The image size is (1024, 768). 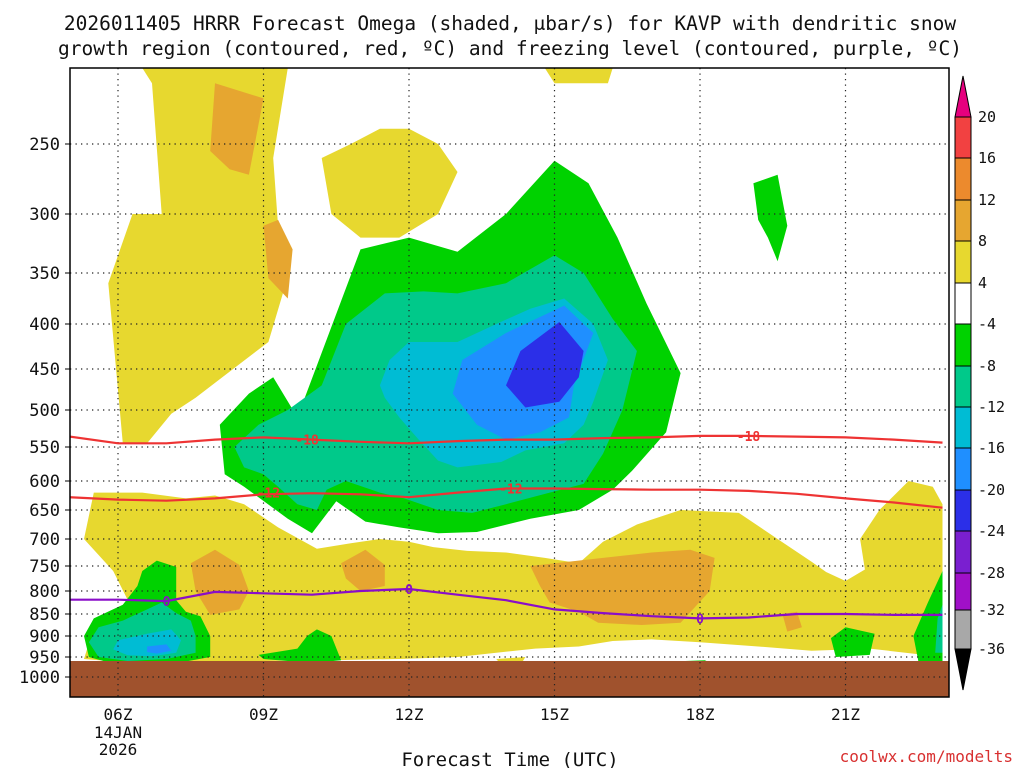 What do you see at coordinates (979, 383) in the screenshot?
I see `colorbar: 20 16 12 8 4 -4 -8 -12 -16 -20 -24 -28 -32 -36` at bounding box center [979, 383].